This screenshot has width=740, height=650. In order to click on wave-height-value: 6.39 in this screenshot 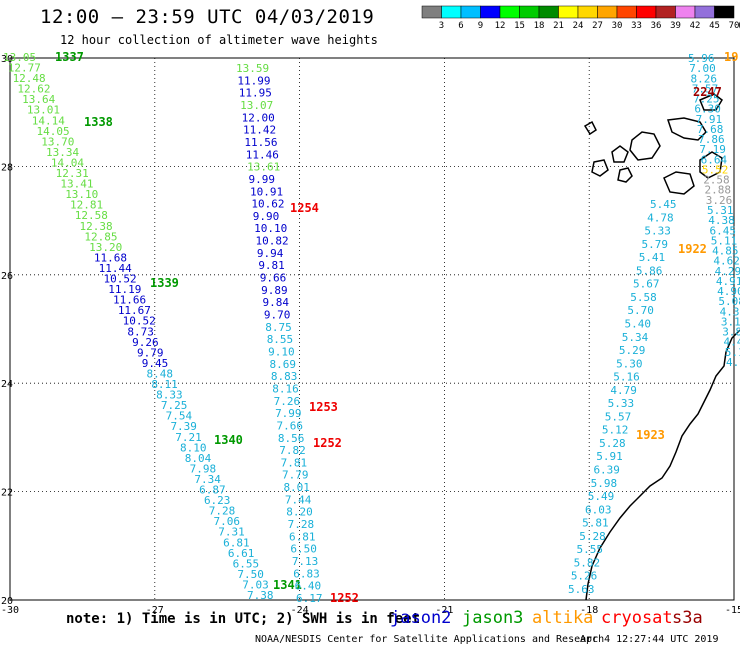, I will do `click(606, 470)`.